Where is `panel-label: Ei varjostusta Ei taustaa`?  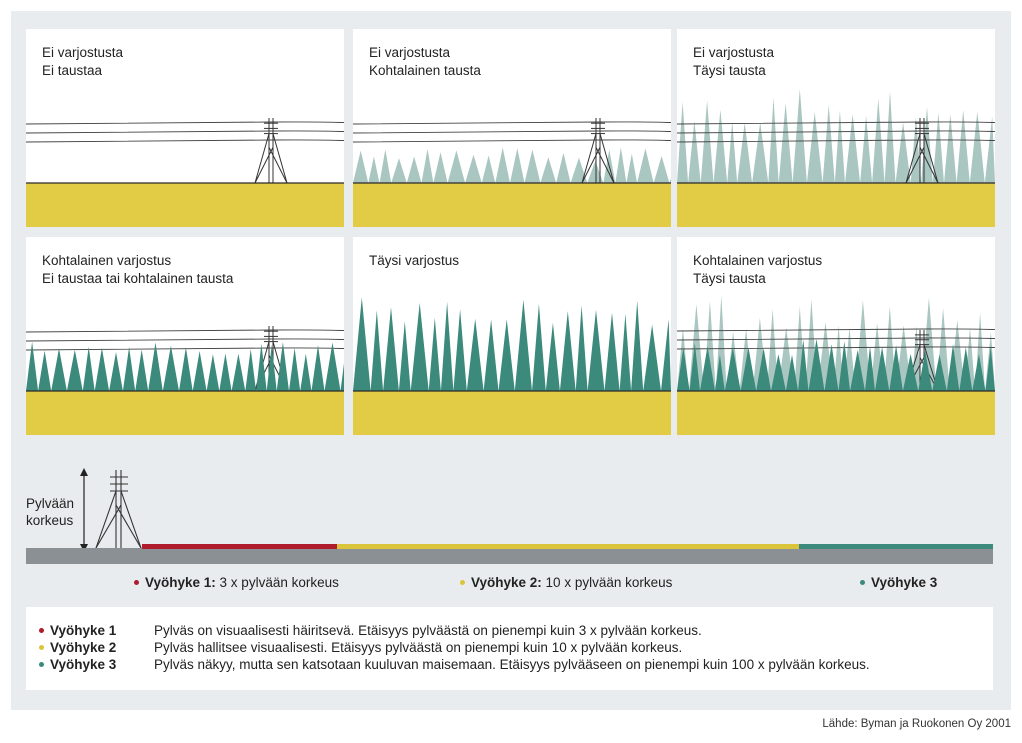
panel-label: Ei varjostusta Ei taustaa is located at coordinates (82, 62).